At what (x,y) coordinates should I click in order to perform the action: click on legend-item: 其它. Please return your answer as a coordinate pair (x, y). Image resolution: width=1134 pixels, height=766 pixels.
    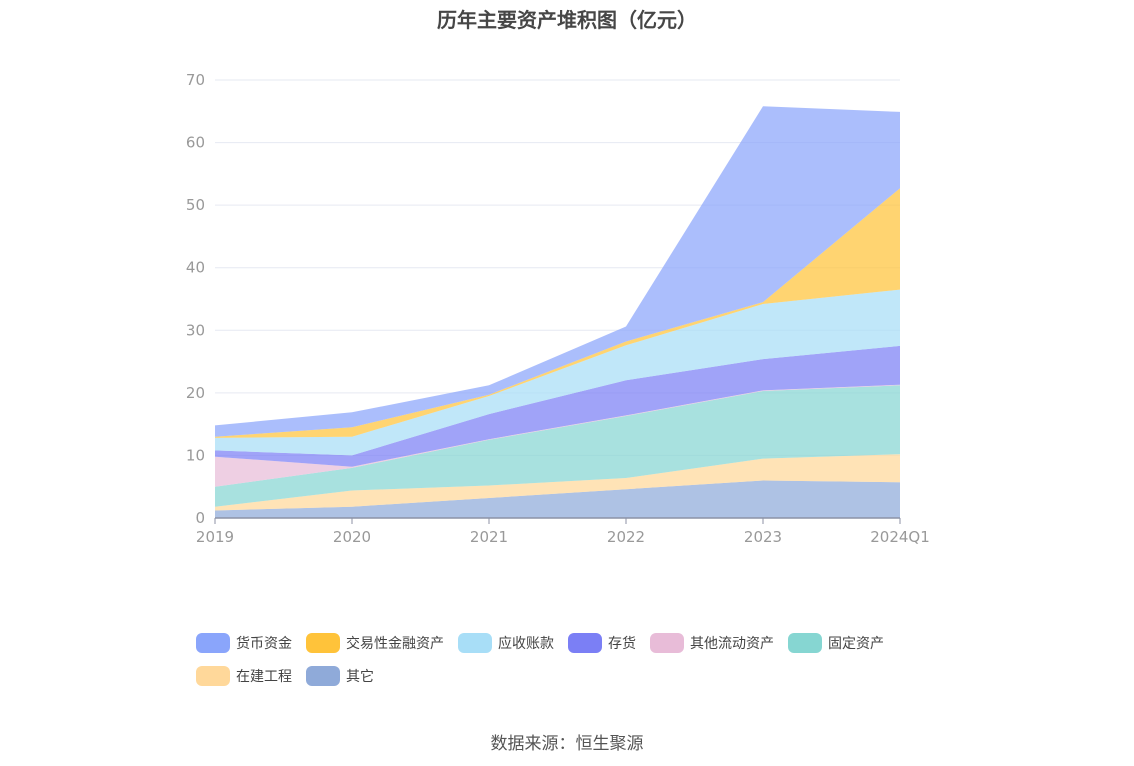
    Looking at the image, I should click on (340, 676).